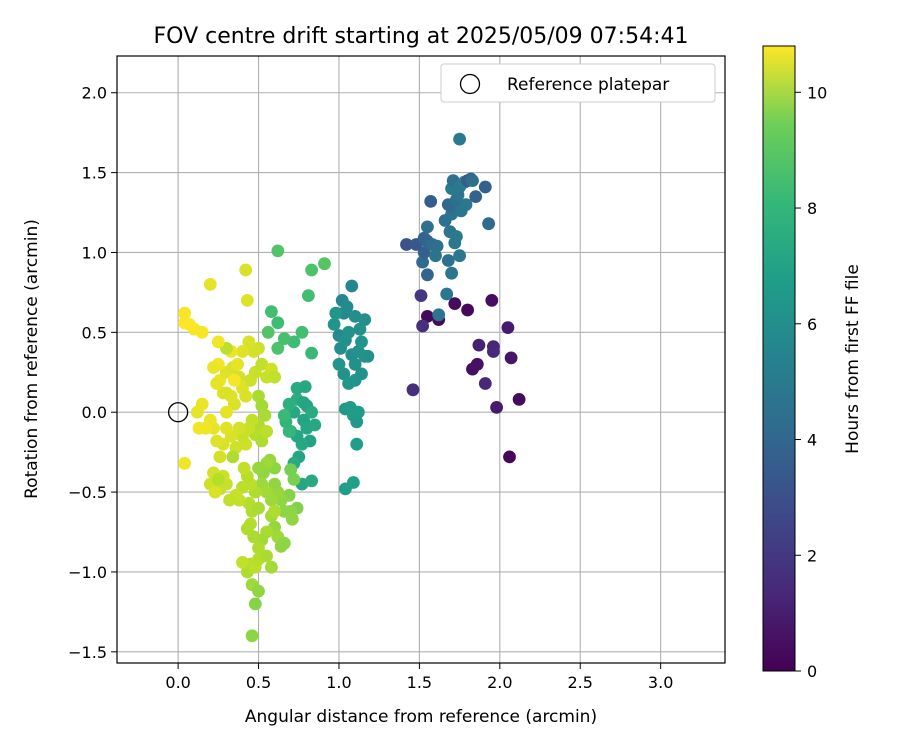  Describe the element at coordinates (811, 382) in the screenshot. I see `colorbar-ticks: 0 2 4 6 8 10` at that location.